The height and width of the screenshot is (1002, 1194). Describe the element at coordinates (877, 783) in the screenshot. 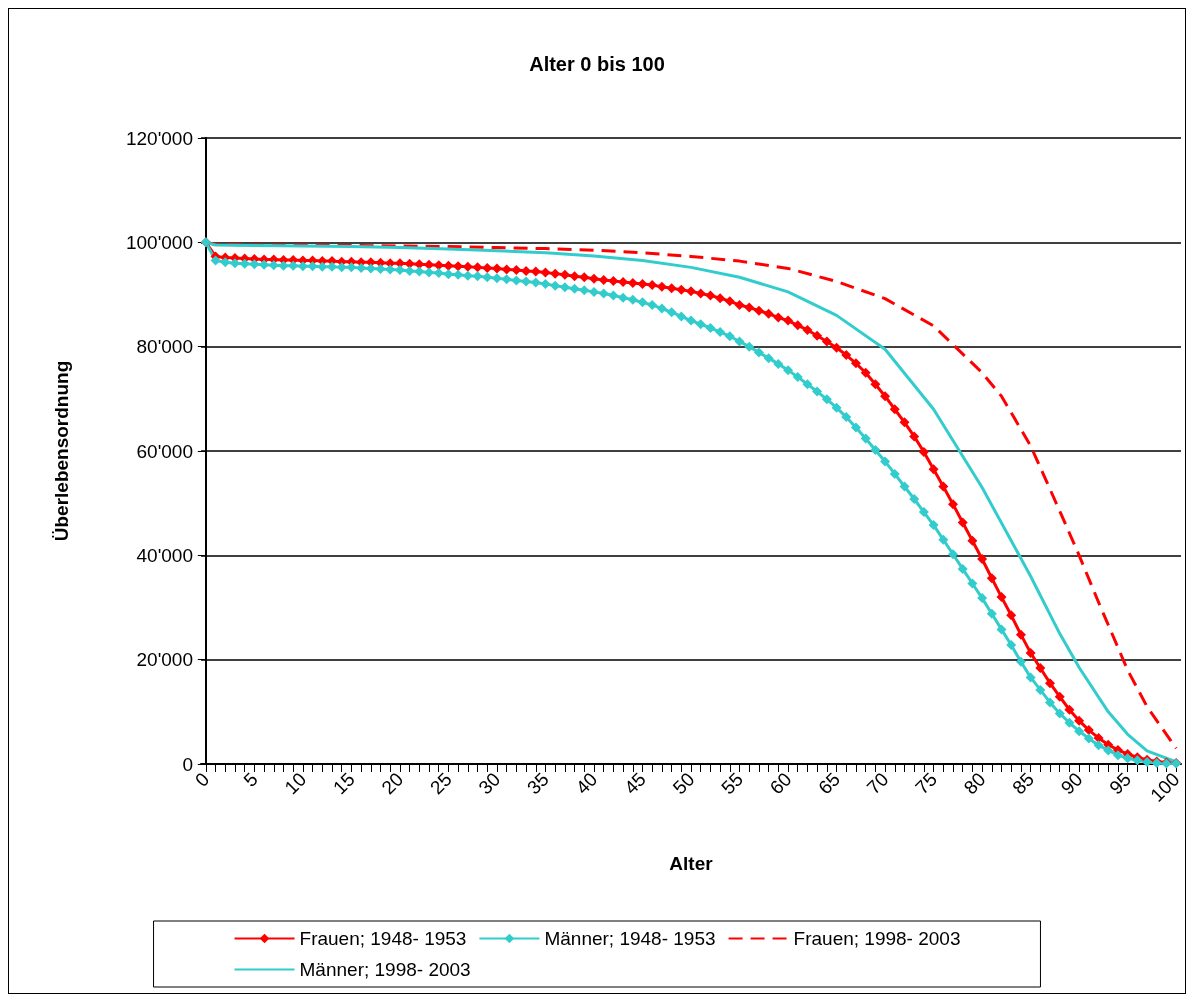

I see `x-tick-label: 70` at that location.